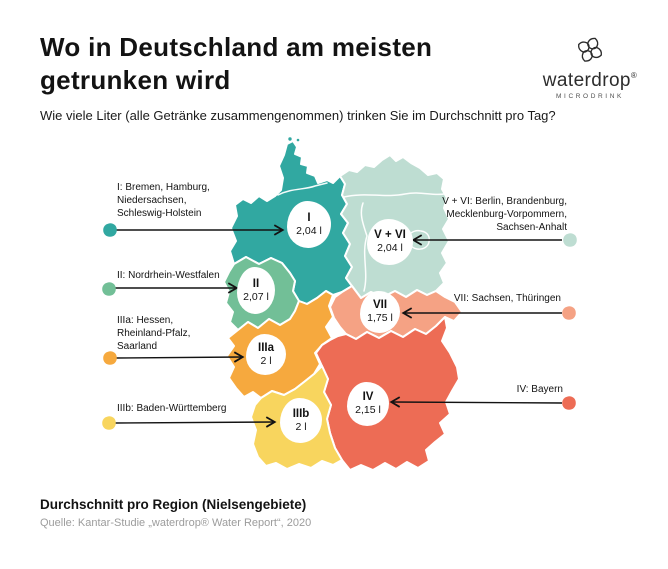 The height and width of the screenshot is (569, 668). Describe the element at coordinates (368, 397) in the screenshot. I see `region-code: IV` at that location.